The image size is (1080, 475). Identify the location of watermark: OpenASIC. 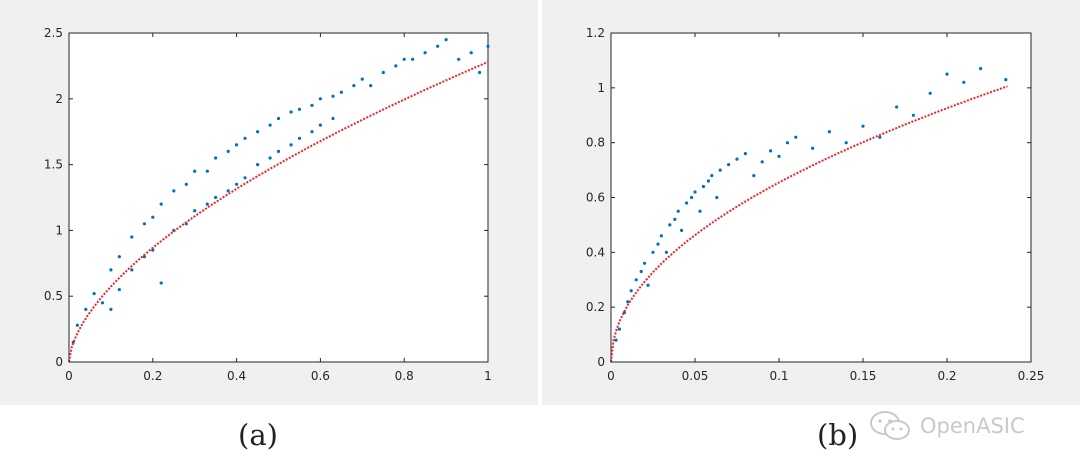
(946, 426).